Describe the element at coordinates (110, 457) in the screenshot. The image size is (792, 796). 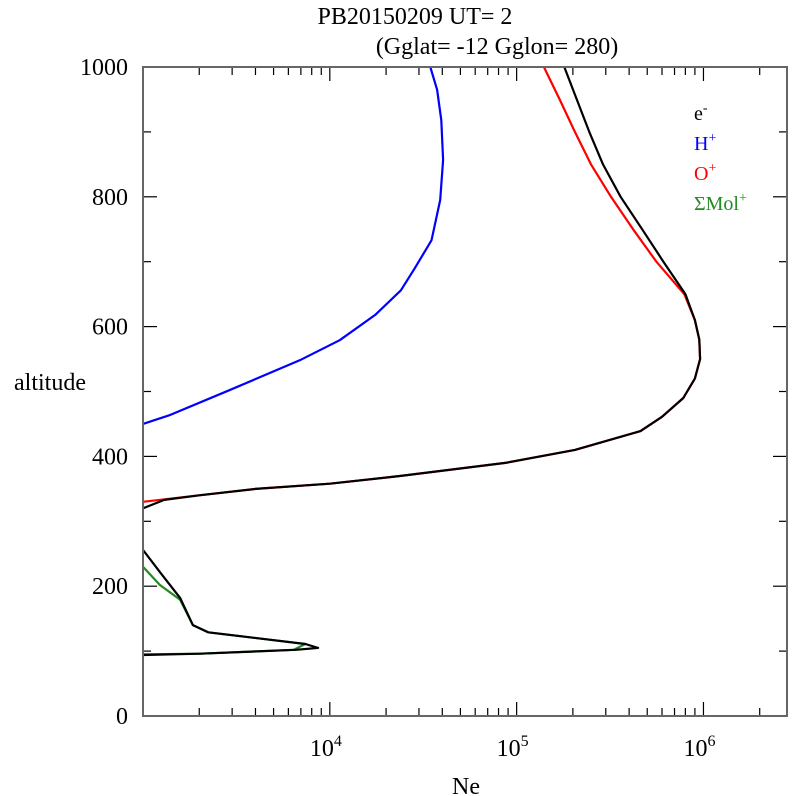
I see `y-tick-label: 400` at that location.